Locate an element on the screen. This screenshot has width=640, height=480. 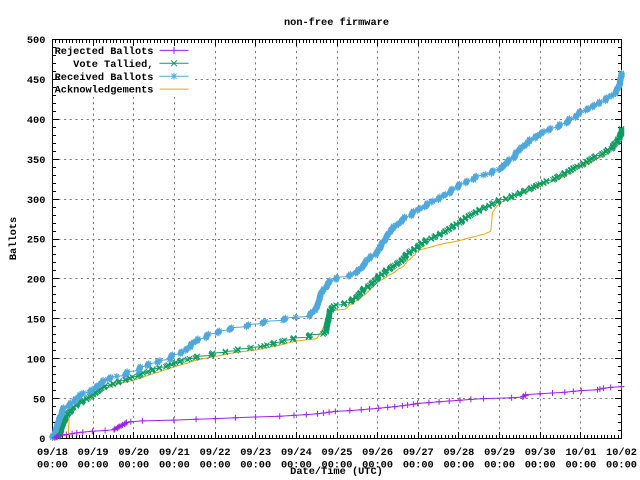
svg-text: 100 is located at coordinates (36, 360).